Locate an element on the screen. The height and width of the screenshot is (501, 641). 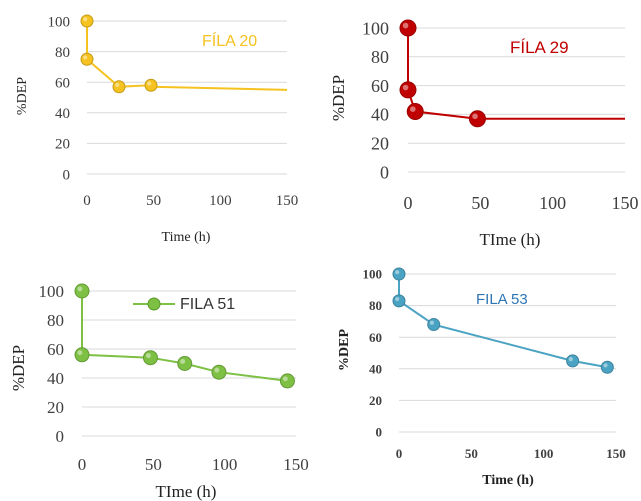
legend: FILA 51 is located at coordinates (184, 304).